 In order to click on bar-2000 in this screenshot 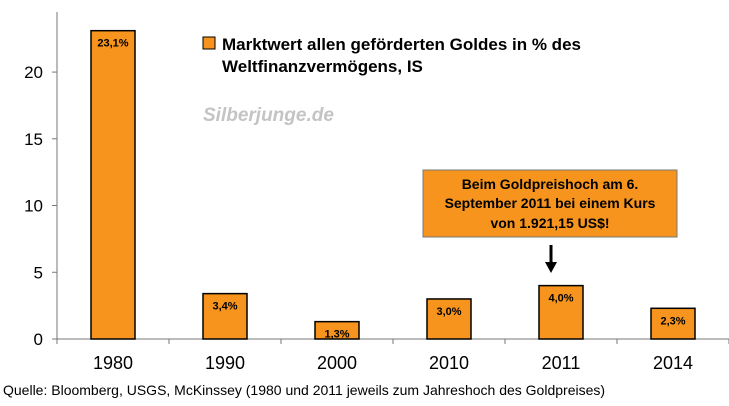, I will do `click(337, 330)`.